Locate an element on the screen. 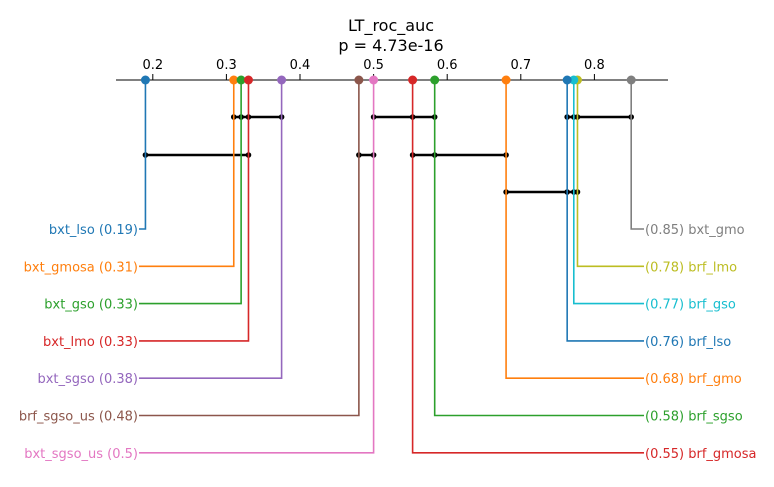 The width and height of the screenshot is (774, 487). rank-marker-bxt_sgso is located at coordinates (282, 80).